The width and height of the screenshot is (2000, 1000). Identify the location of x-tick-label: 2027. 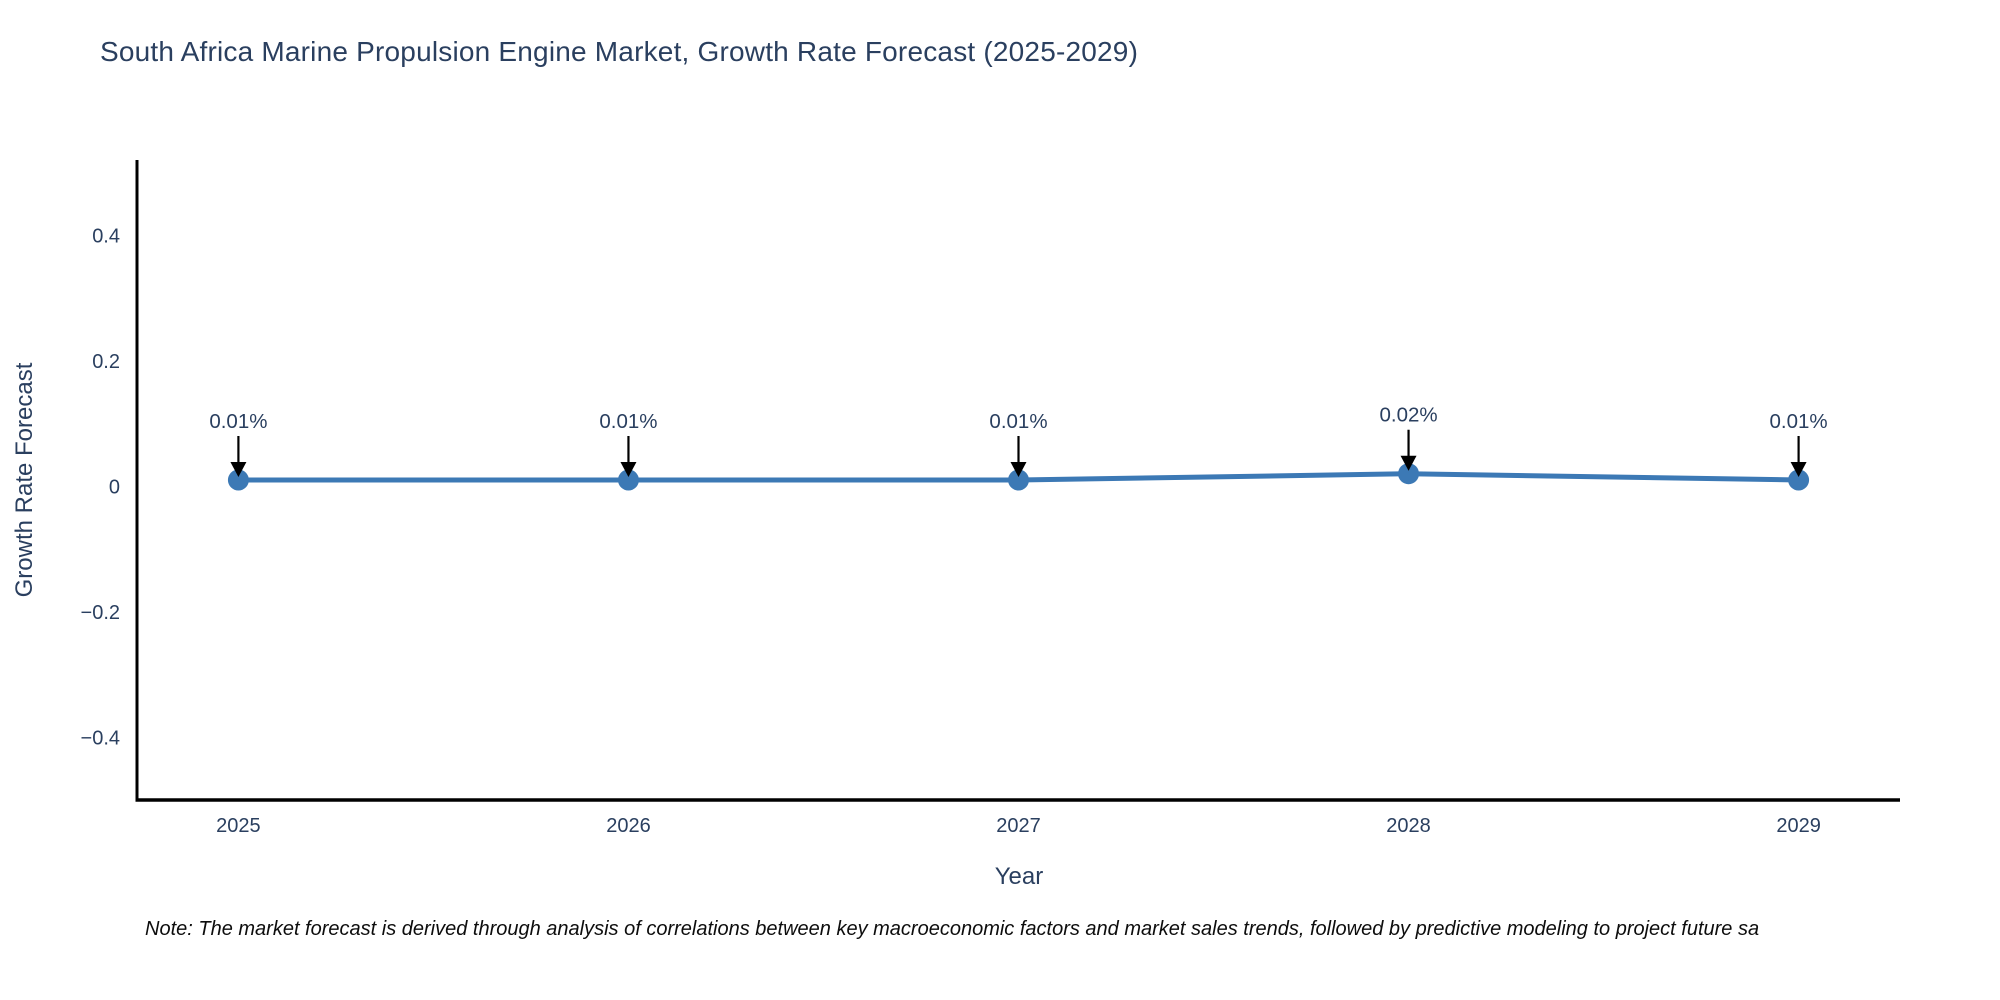
(1018, 826).